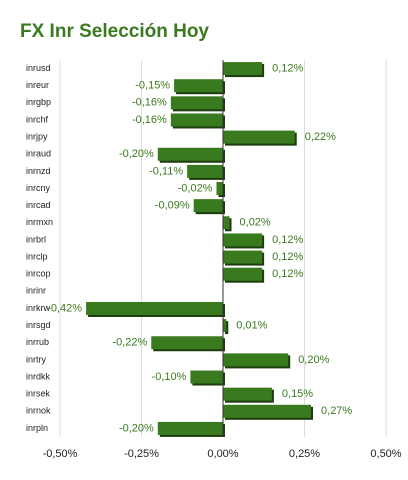 This screenshot has height=480, width=408. What do you see at coordinates (60, 454) in the screenshot?
I see `x-tick-label: -0,50%` at bounding box center [60, 454].